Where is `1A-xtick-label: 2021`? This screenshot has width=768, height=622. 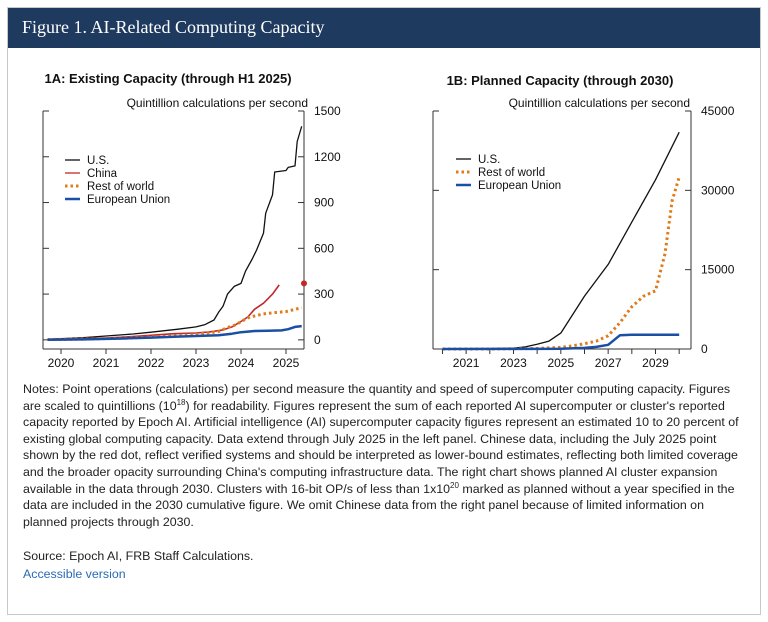 1A-xtick-label: 2021 is located at coordinates (106, 363).